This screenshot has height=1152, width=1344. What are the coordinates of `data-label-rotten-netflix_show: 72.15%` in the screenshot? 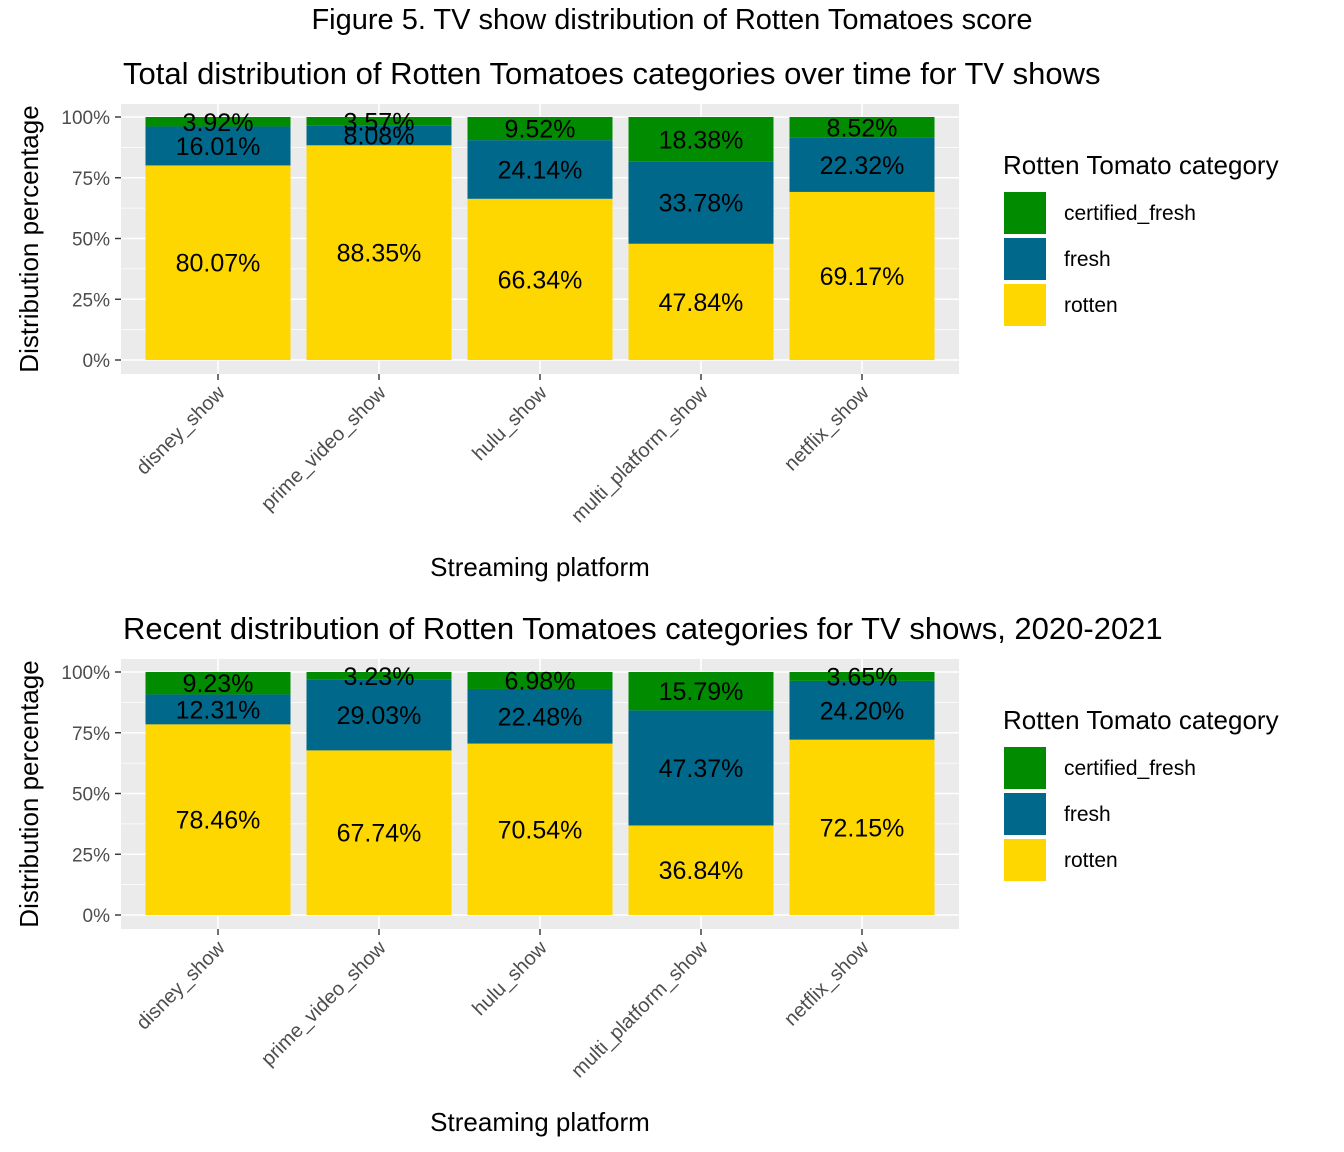 It's located at (862, 828).